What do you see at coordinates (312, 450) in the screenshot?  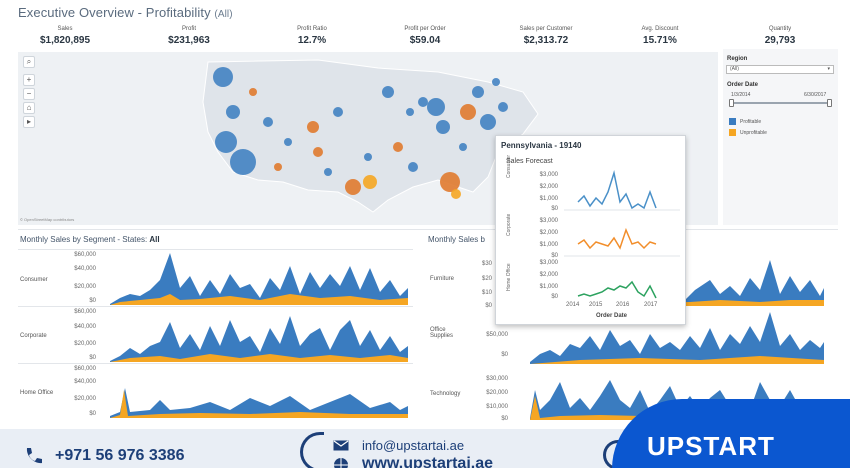 I see `footer-bracket` at bounding box center [312, 450].